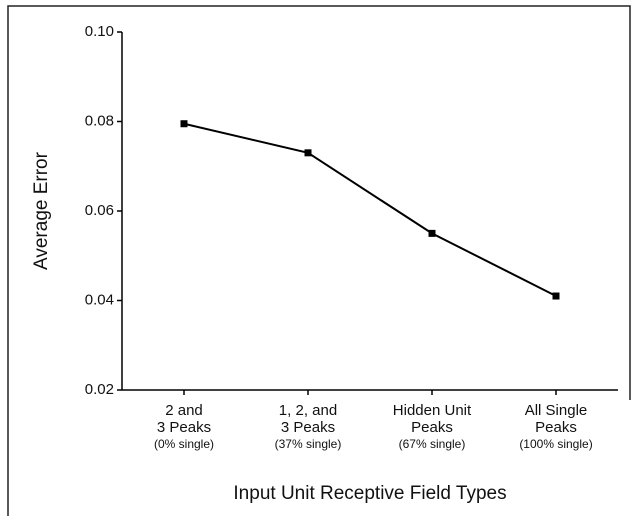 This screenshot has height=516, width=636. What do you see at coordinates (308, 444) in the screenshot?
I see `x-tick-label: (37% single)` at bounding box center [308, 444].